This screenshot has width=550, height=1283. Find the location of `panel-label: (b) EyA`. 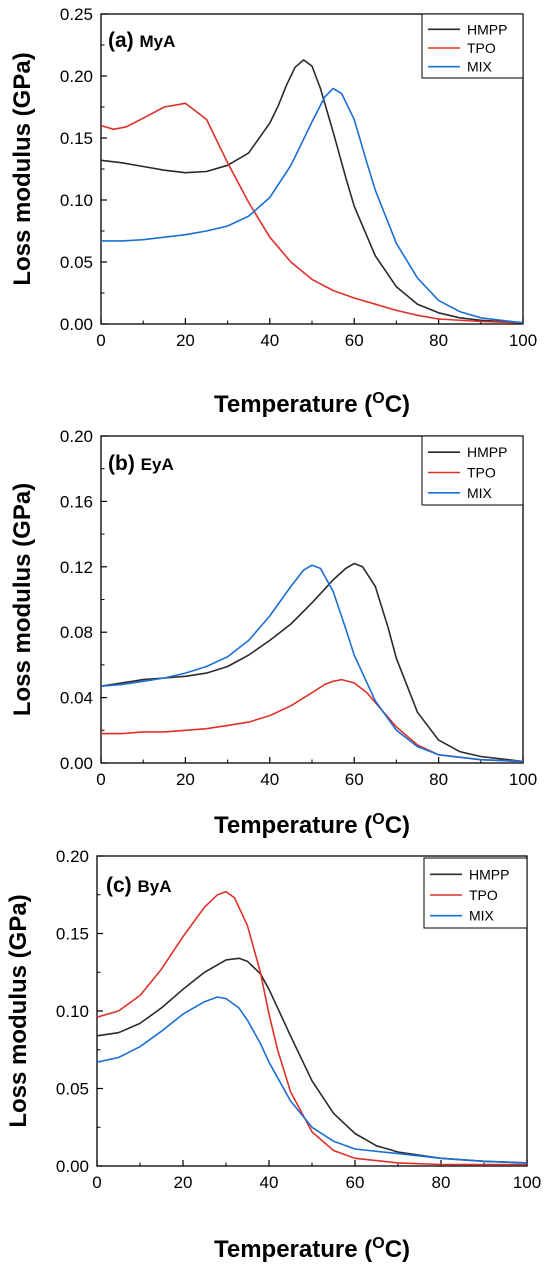

panel-label: (b) EyA is located at coordinates (141, 463).